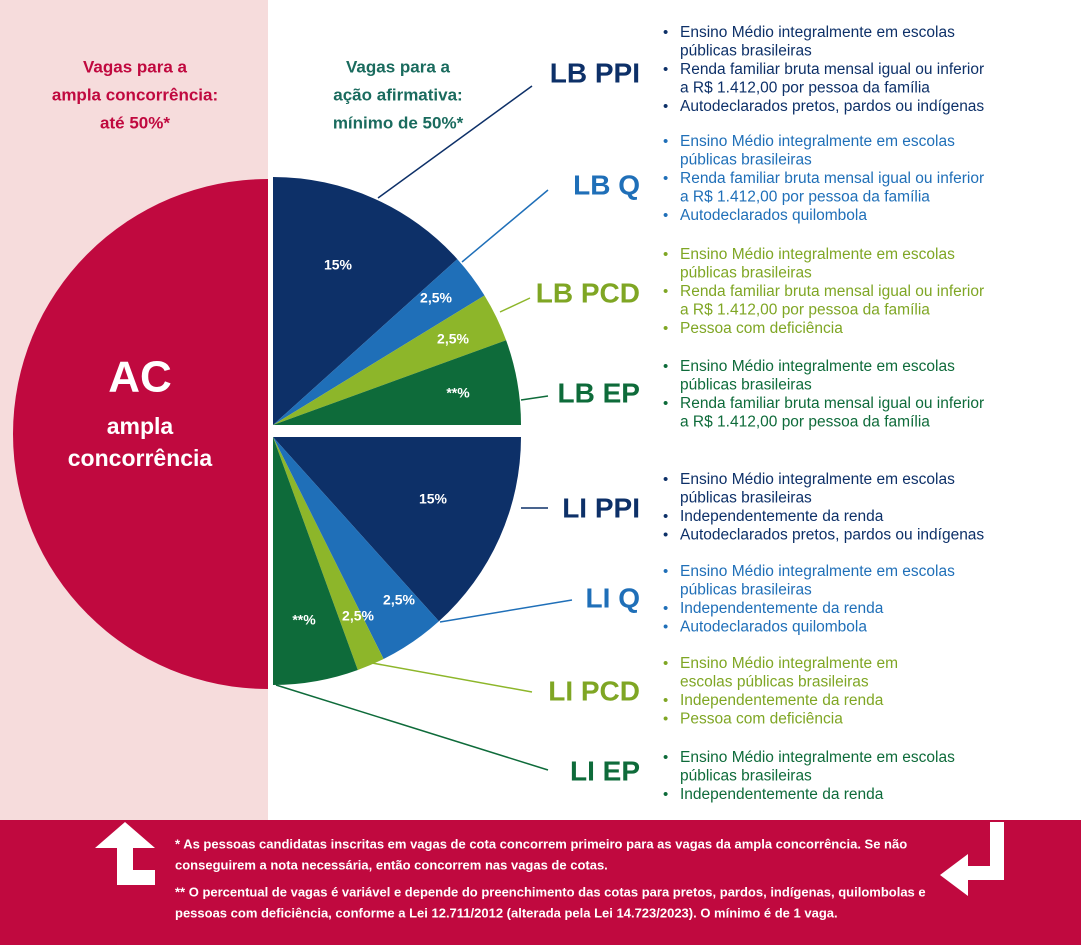 The width and height of the screenshot is (1081, 945). I want to click on group-label: LB EP, so click(599, 392).